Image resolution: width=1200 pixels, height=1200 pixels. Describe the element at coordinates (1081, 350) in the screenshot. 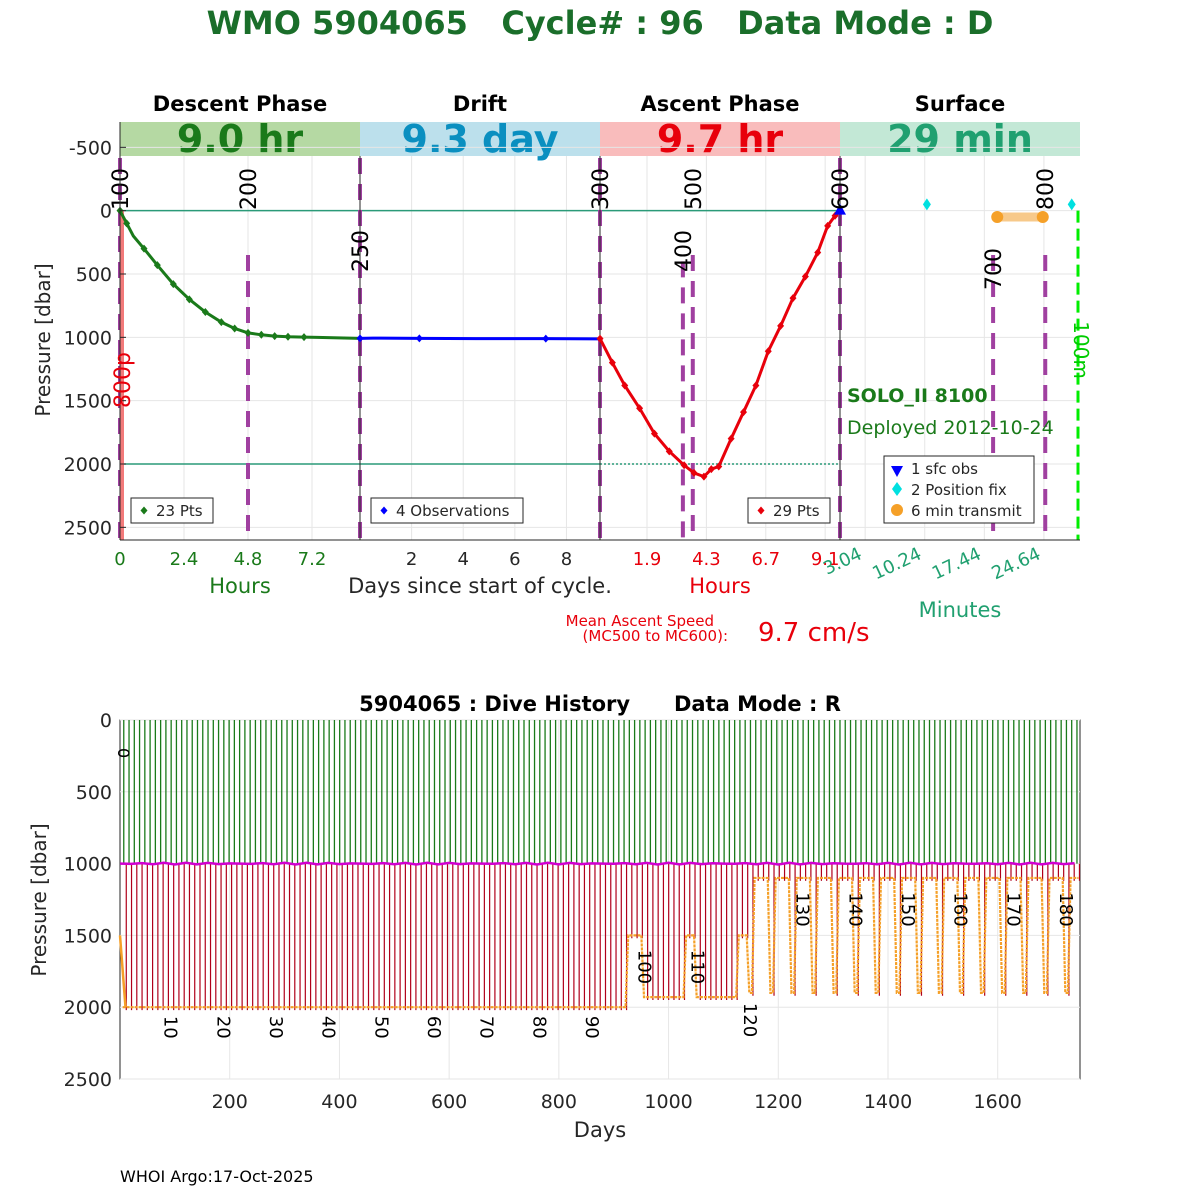

I see `profile-depth-label: 100m` at that location.